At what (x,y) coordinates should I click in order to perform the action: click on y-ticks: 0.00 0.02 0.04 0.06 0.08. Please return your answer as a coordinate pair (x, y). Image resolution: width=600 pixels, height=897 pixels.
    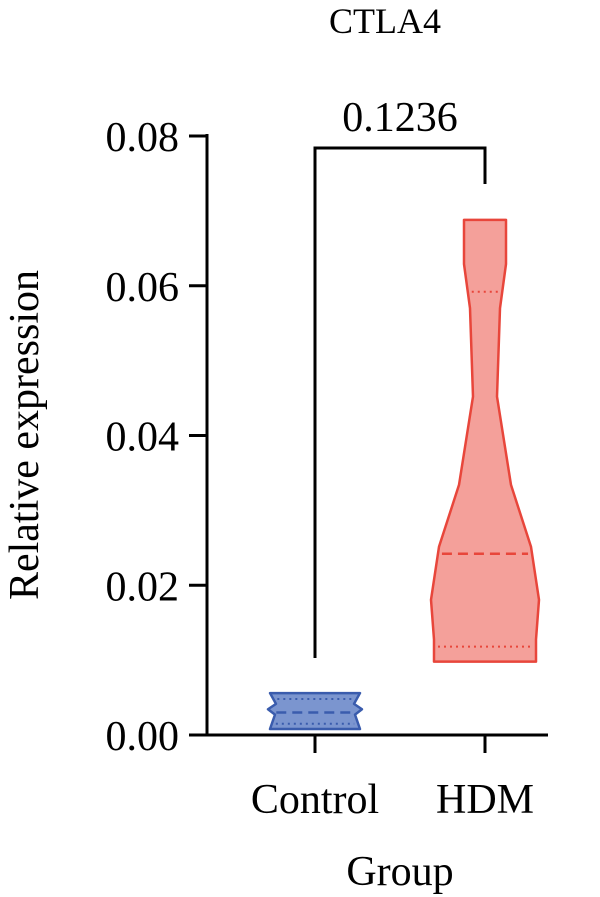
    Looking at the image, I should click on (156, 437).